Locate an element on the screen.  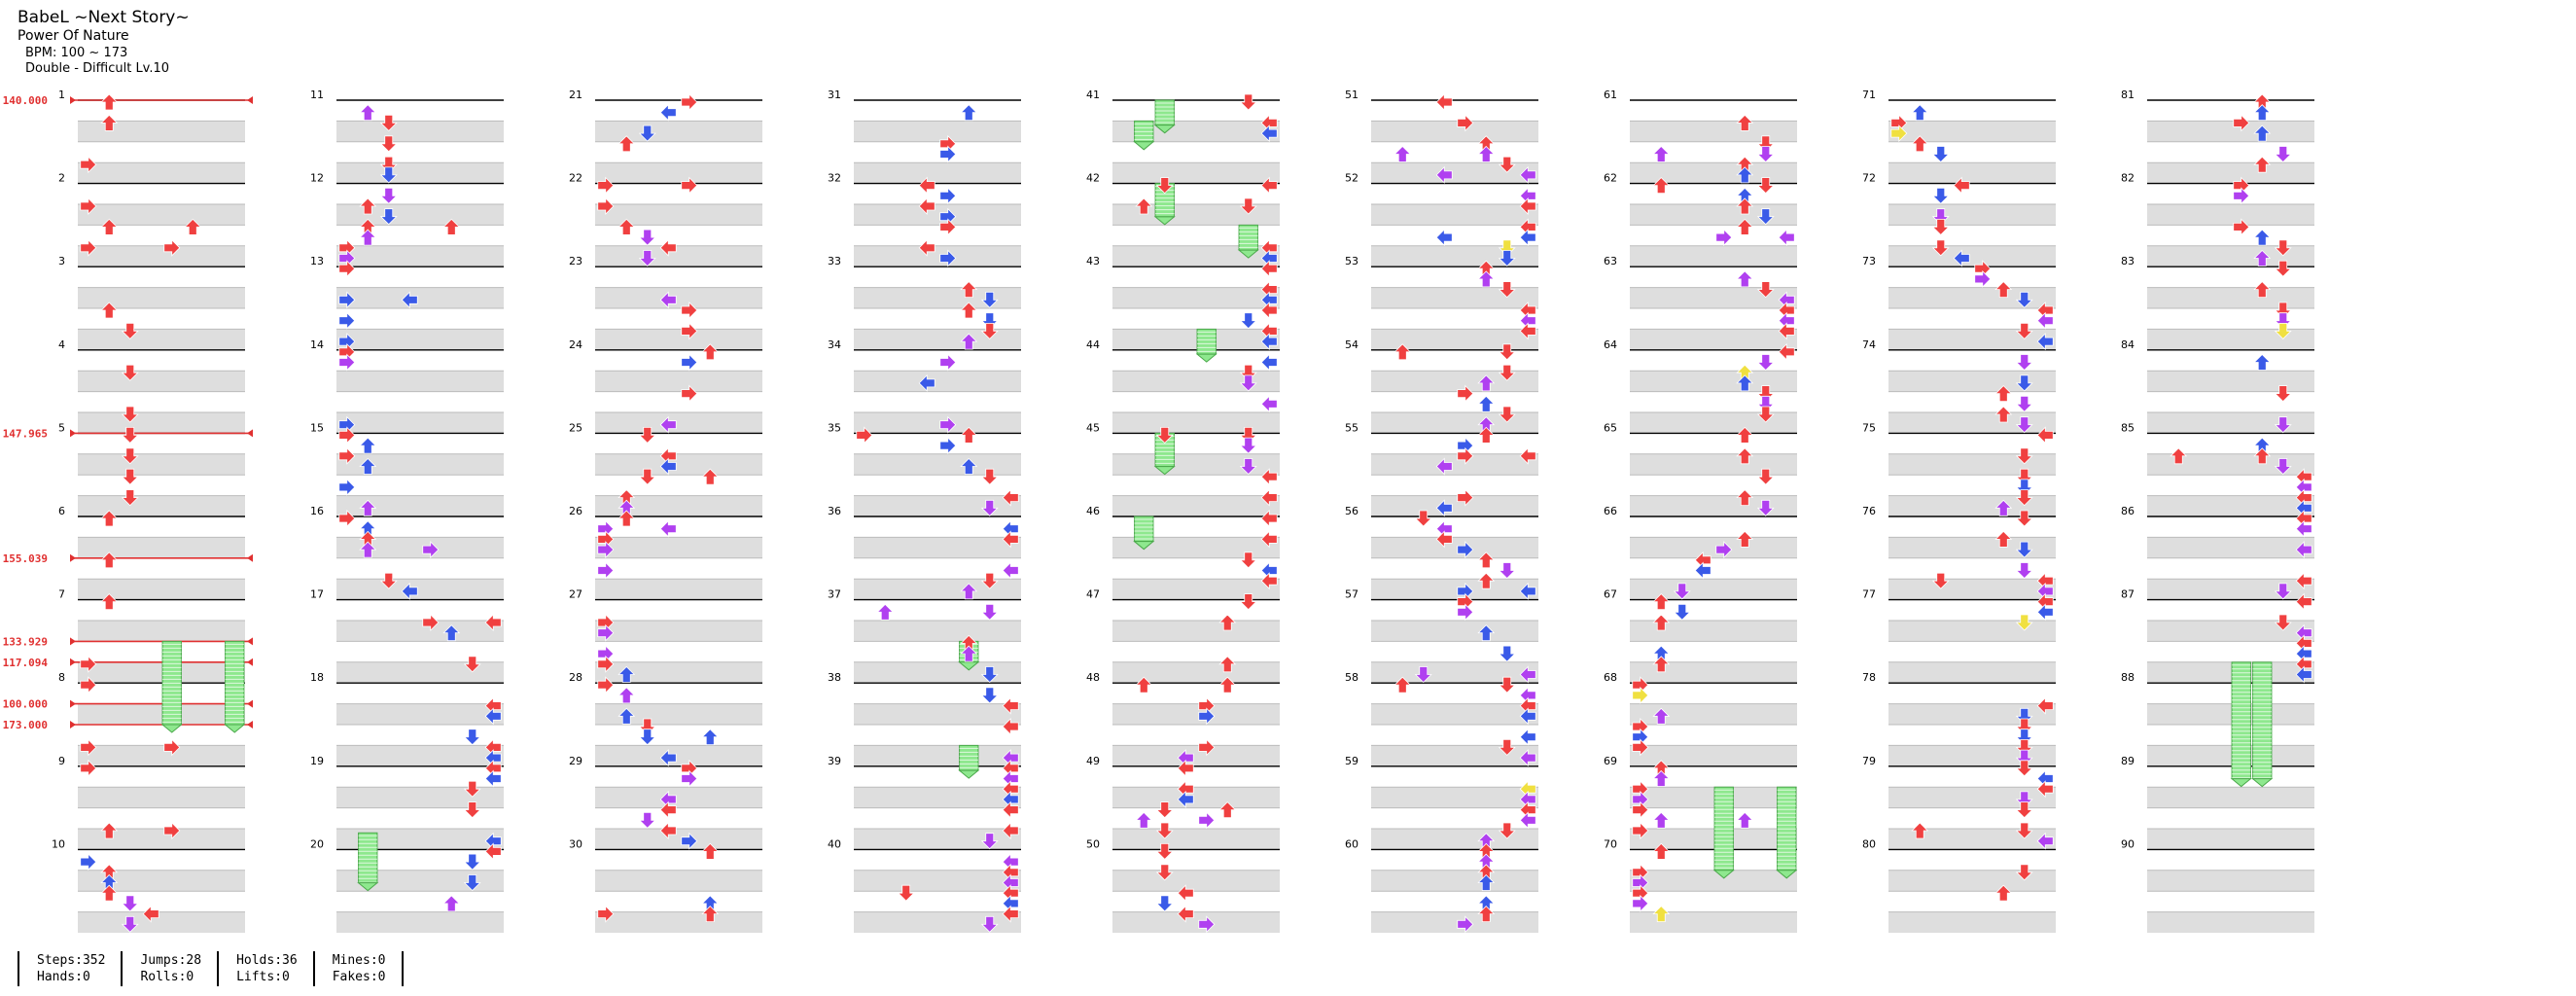
measure-number: 40 is located at coordinates (835, 843).